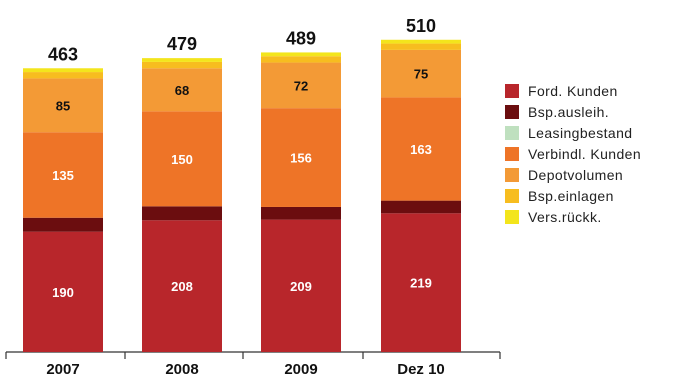  What do you see at coordinates (421, 26) in the screenshot?
I see `bar-total-label: 510` at bounding box center [421, 26].